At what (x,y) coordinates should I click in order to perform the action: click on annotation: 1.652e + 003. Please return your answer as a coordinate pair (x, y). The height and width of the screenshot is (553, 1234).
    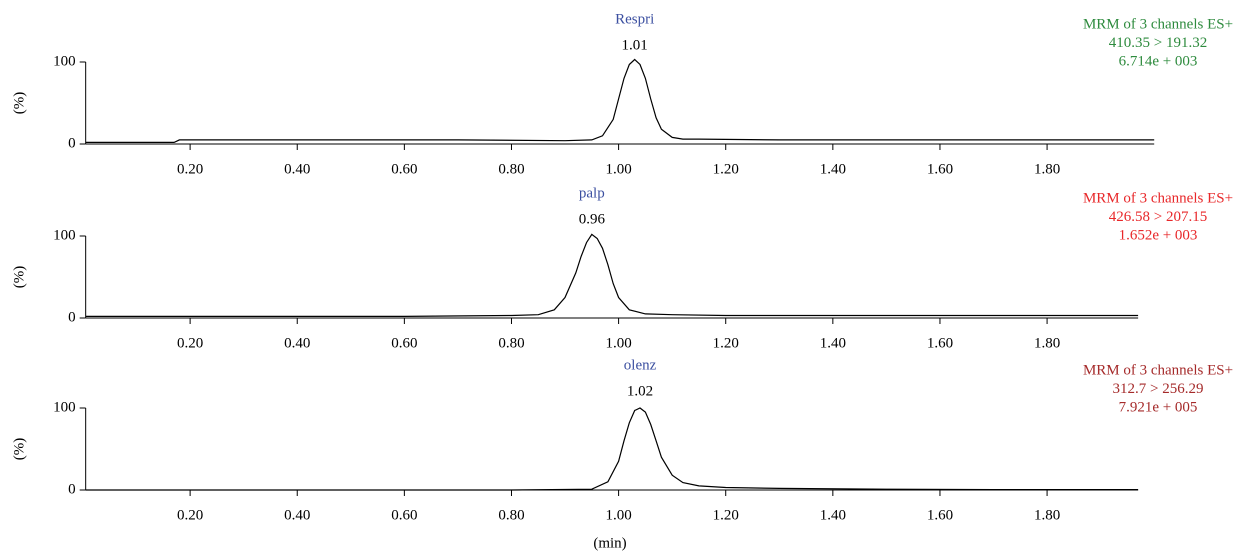
    Looking at the image, I should click on (1158, 235).